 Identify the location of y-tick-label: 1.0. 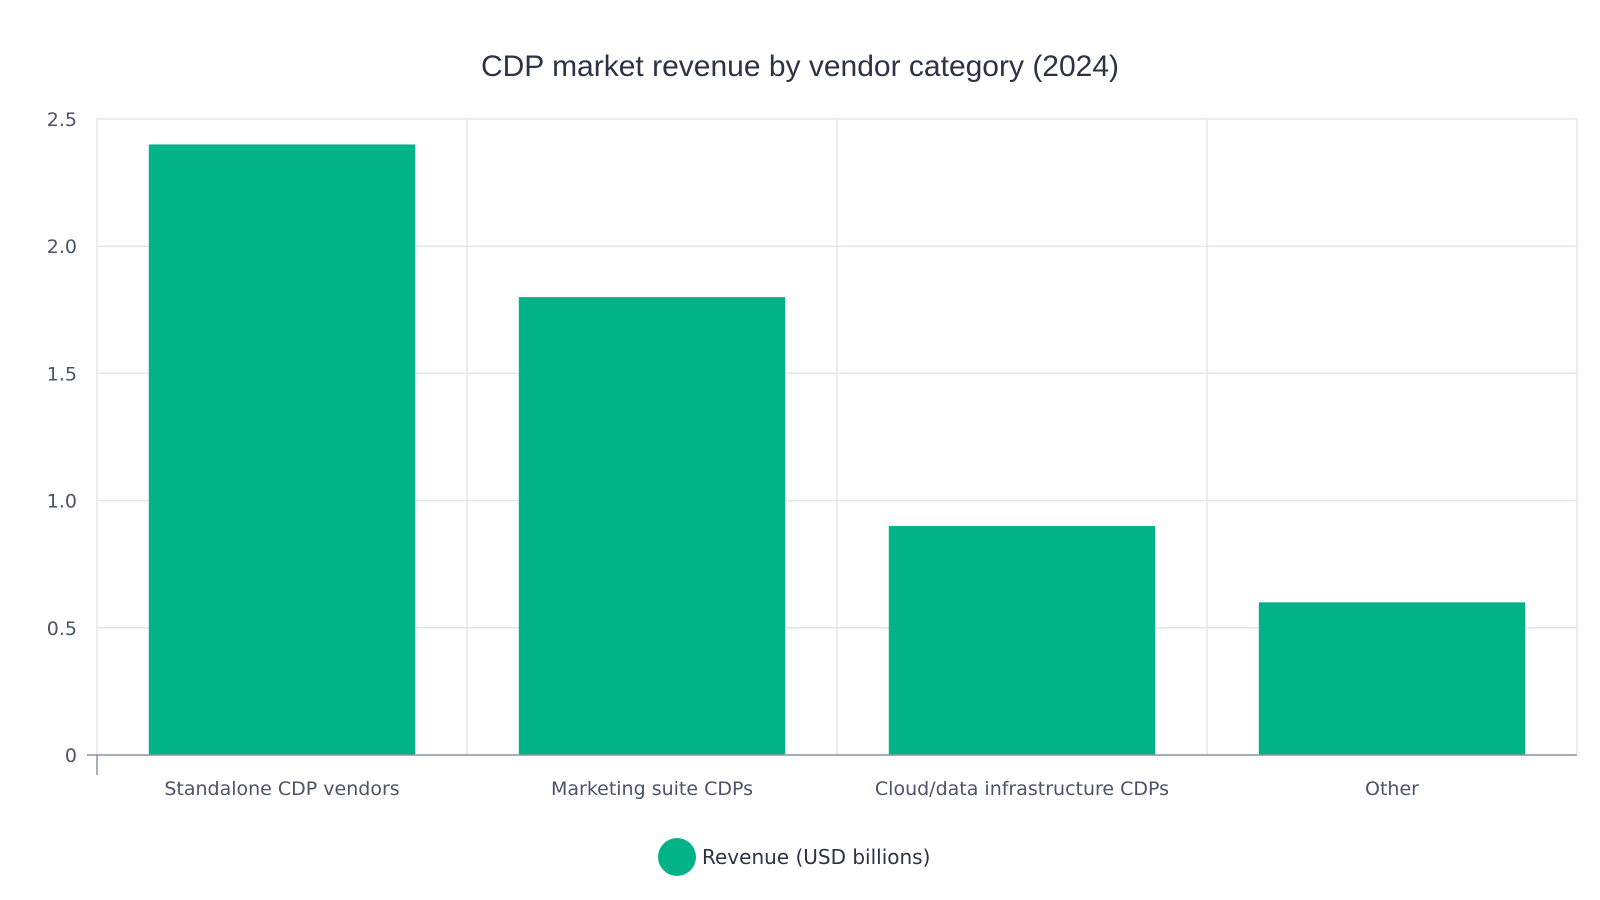
(62, 502).